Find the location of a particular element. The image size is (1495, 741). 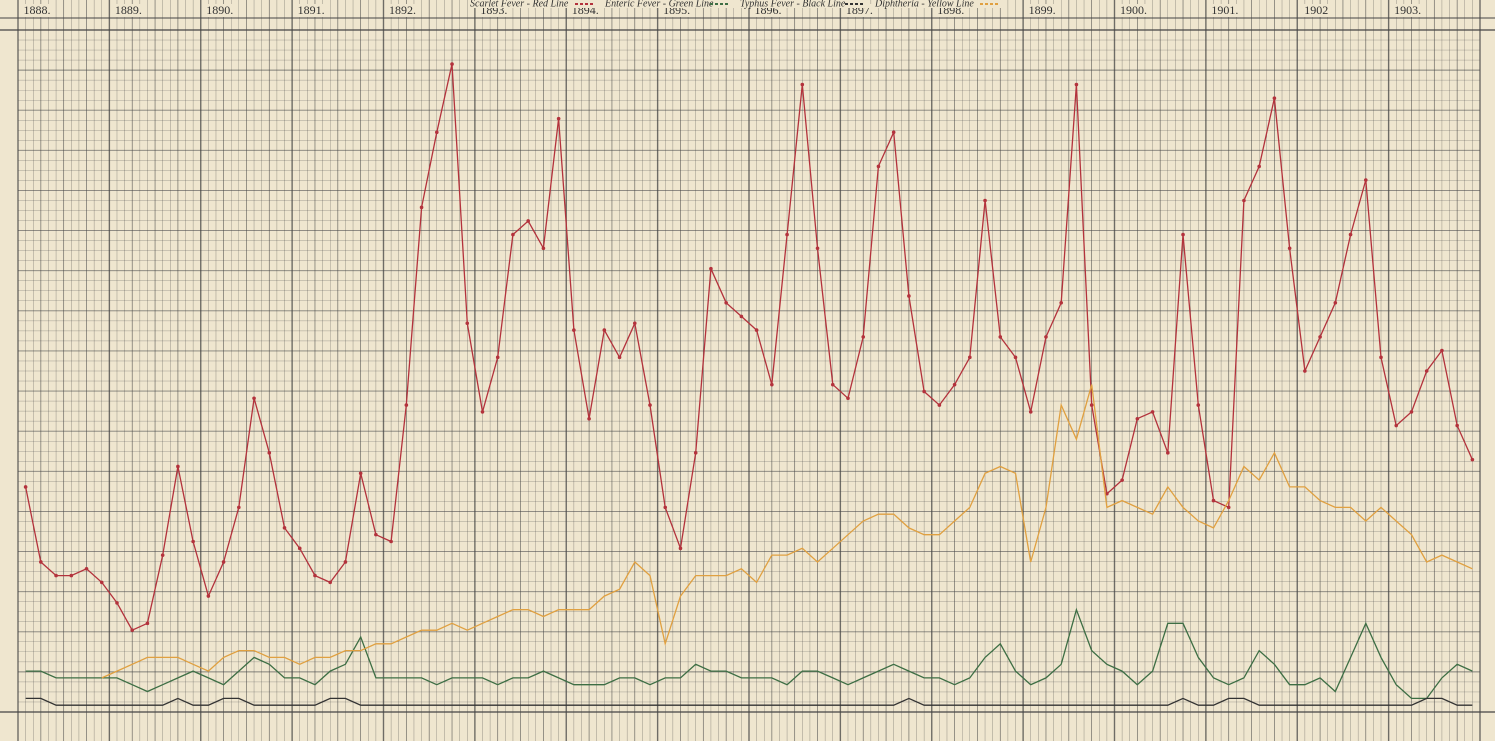

year-label: 1890. is located at coordinates (219, 10).